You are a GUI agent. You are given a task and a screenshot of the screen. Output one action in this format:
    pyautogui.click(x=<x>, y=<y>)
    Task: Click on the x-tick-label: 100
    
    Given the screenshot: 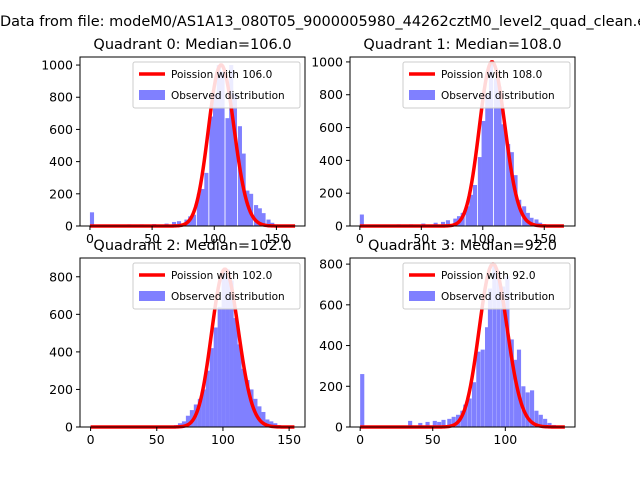 What is the action you would take?
    pyautogui.click(x=505, y=439)
    